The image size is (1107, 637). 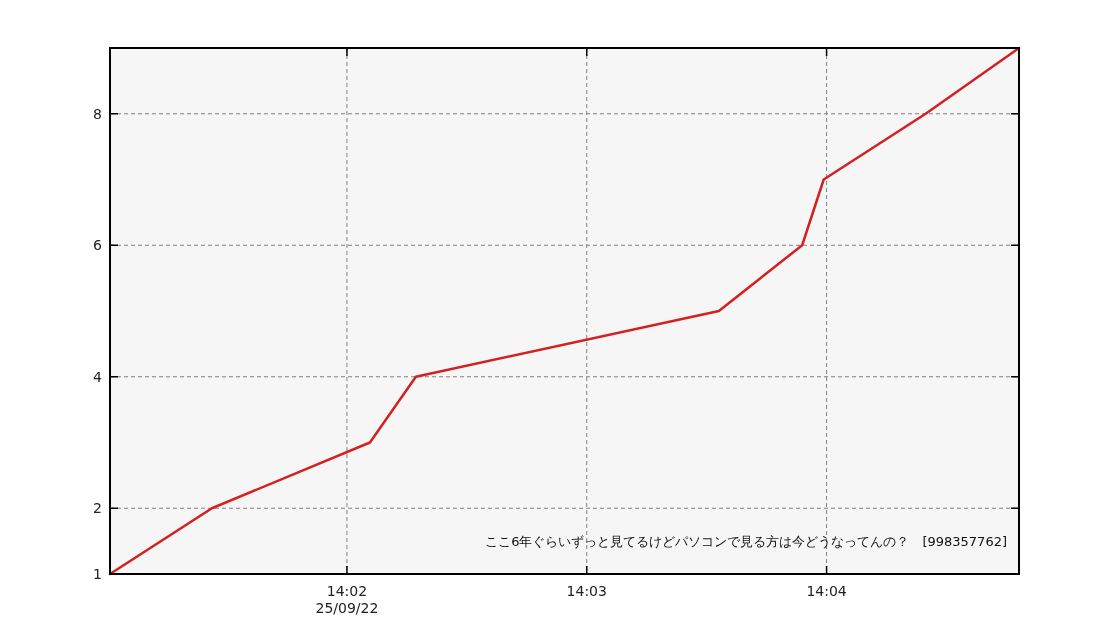 What do you see at coordinates (826, 591) in the screenshot?
I see `x-tick-label: 14:04` at bounding box center [826, 591].